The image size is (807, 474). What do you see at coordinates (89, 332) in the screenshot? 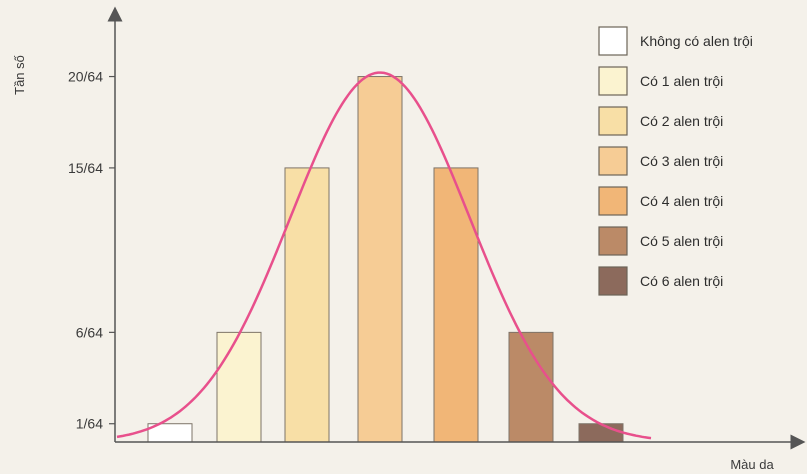
I see `y-tick-label-1: 6/64` at bounding box center [89, 332].